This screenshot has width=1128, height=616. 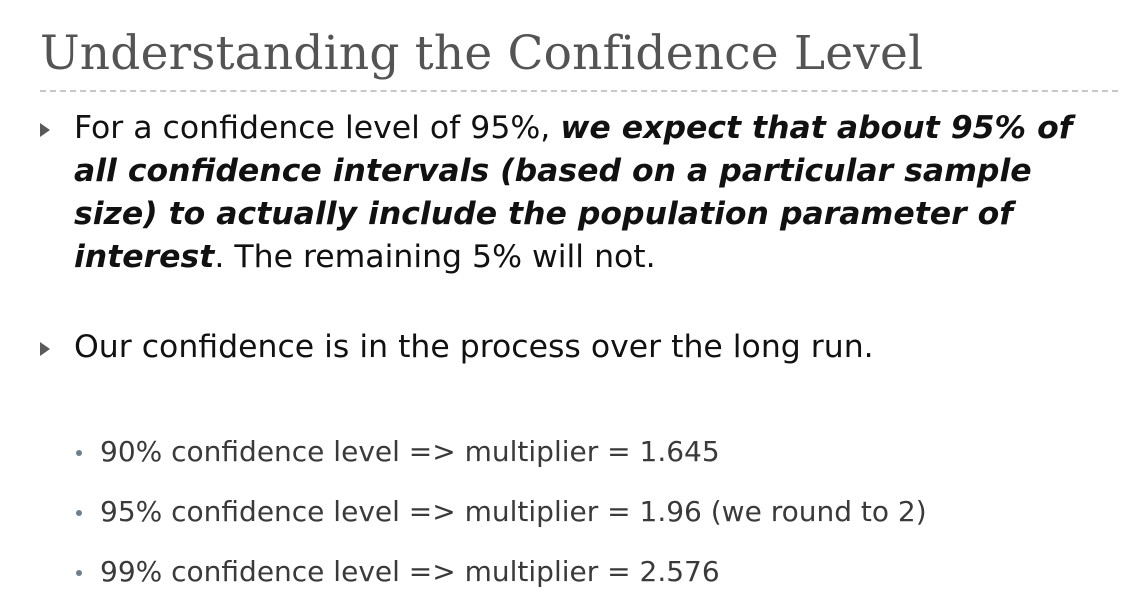 What do you see at coordinates (435, 257) in the screenshot?
I see `bullet-outro-text: . The remaining 5% will not.` at bounding box center [435, 257].